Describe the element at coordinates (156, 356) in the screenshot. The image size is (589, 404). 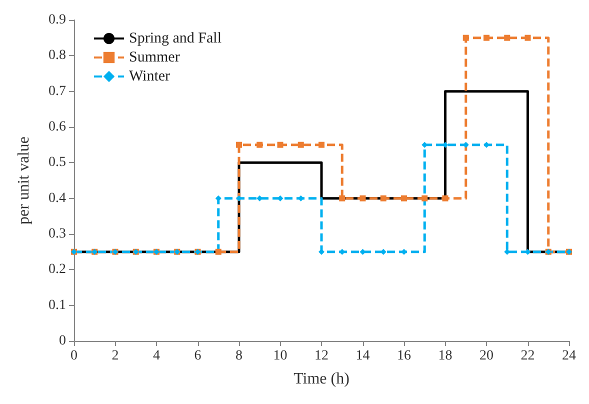
I see `x-tick-label: 4` at that location.